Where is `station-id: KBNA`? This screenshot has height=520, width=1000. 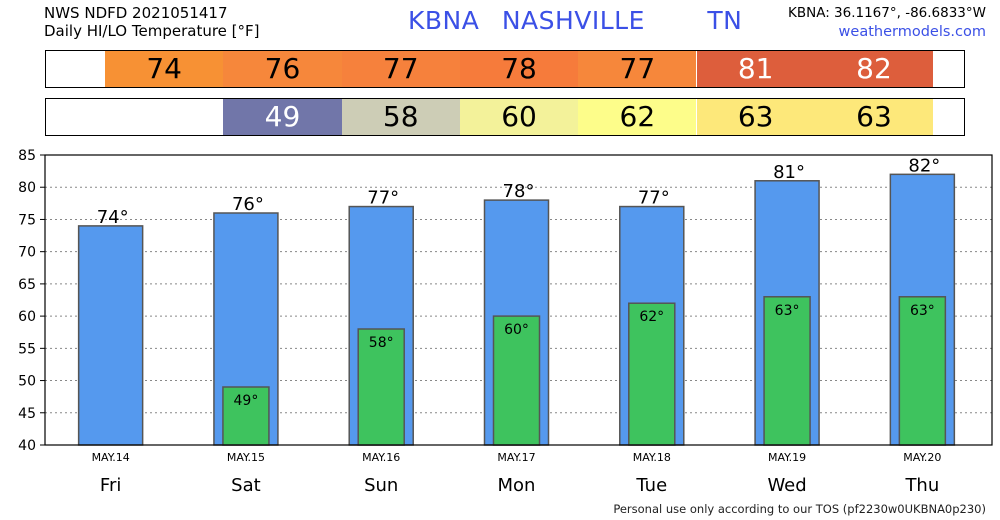 station-id: KBNA is located at coordinates (444, 20).